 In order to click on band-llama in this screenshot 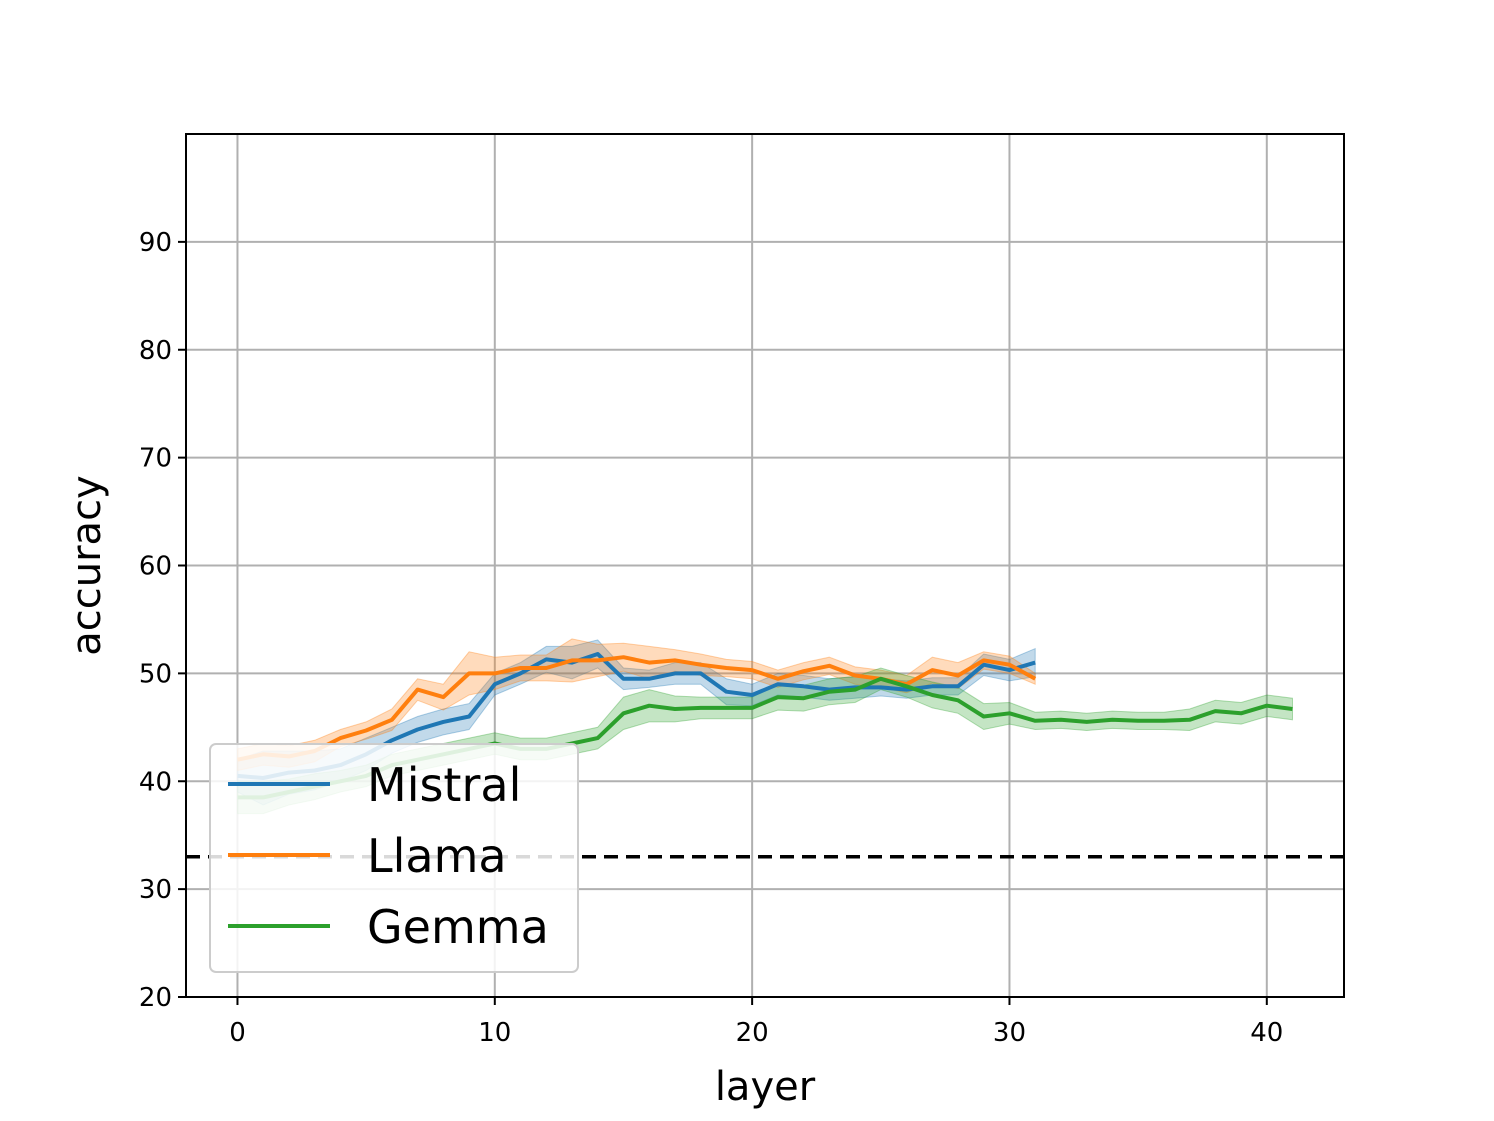, I will do `click(636, 705)`.